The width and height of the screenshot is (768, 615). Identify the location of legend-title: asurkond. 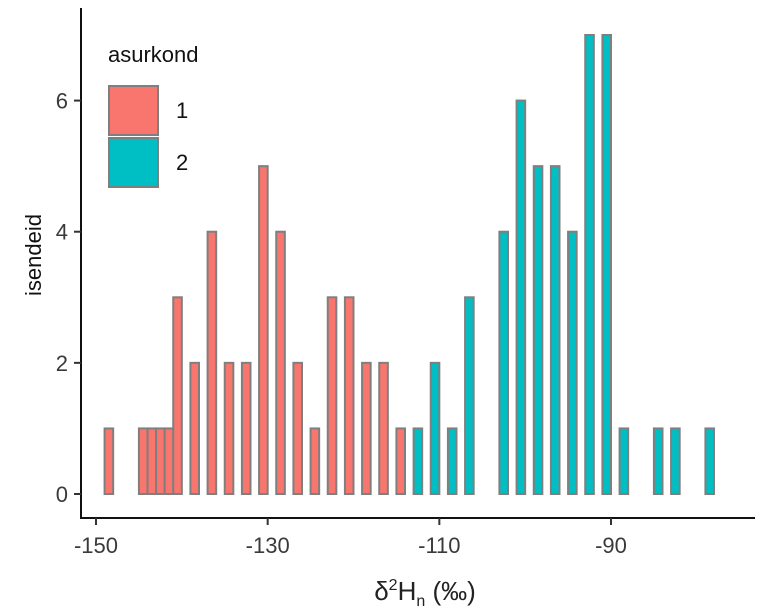
(153, 54).